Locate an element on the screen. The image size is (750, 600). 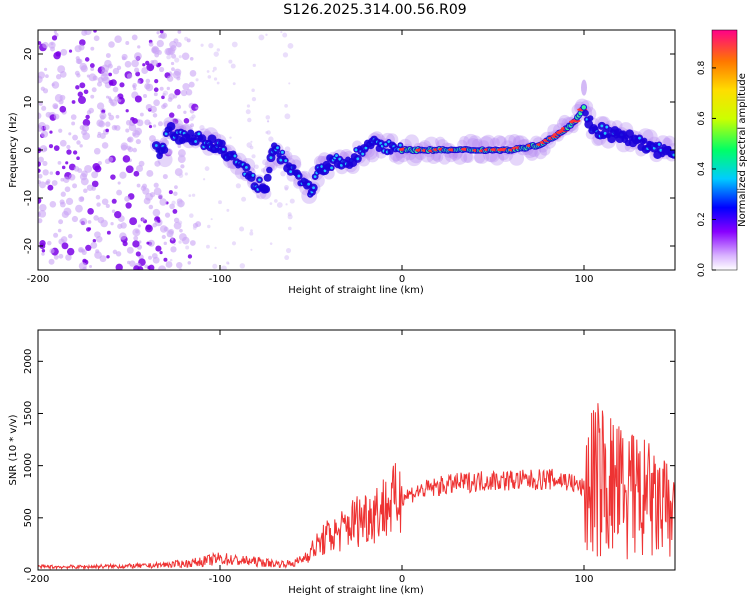
y-tick-label: 20 is located at coordinates (28, 54).